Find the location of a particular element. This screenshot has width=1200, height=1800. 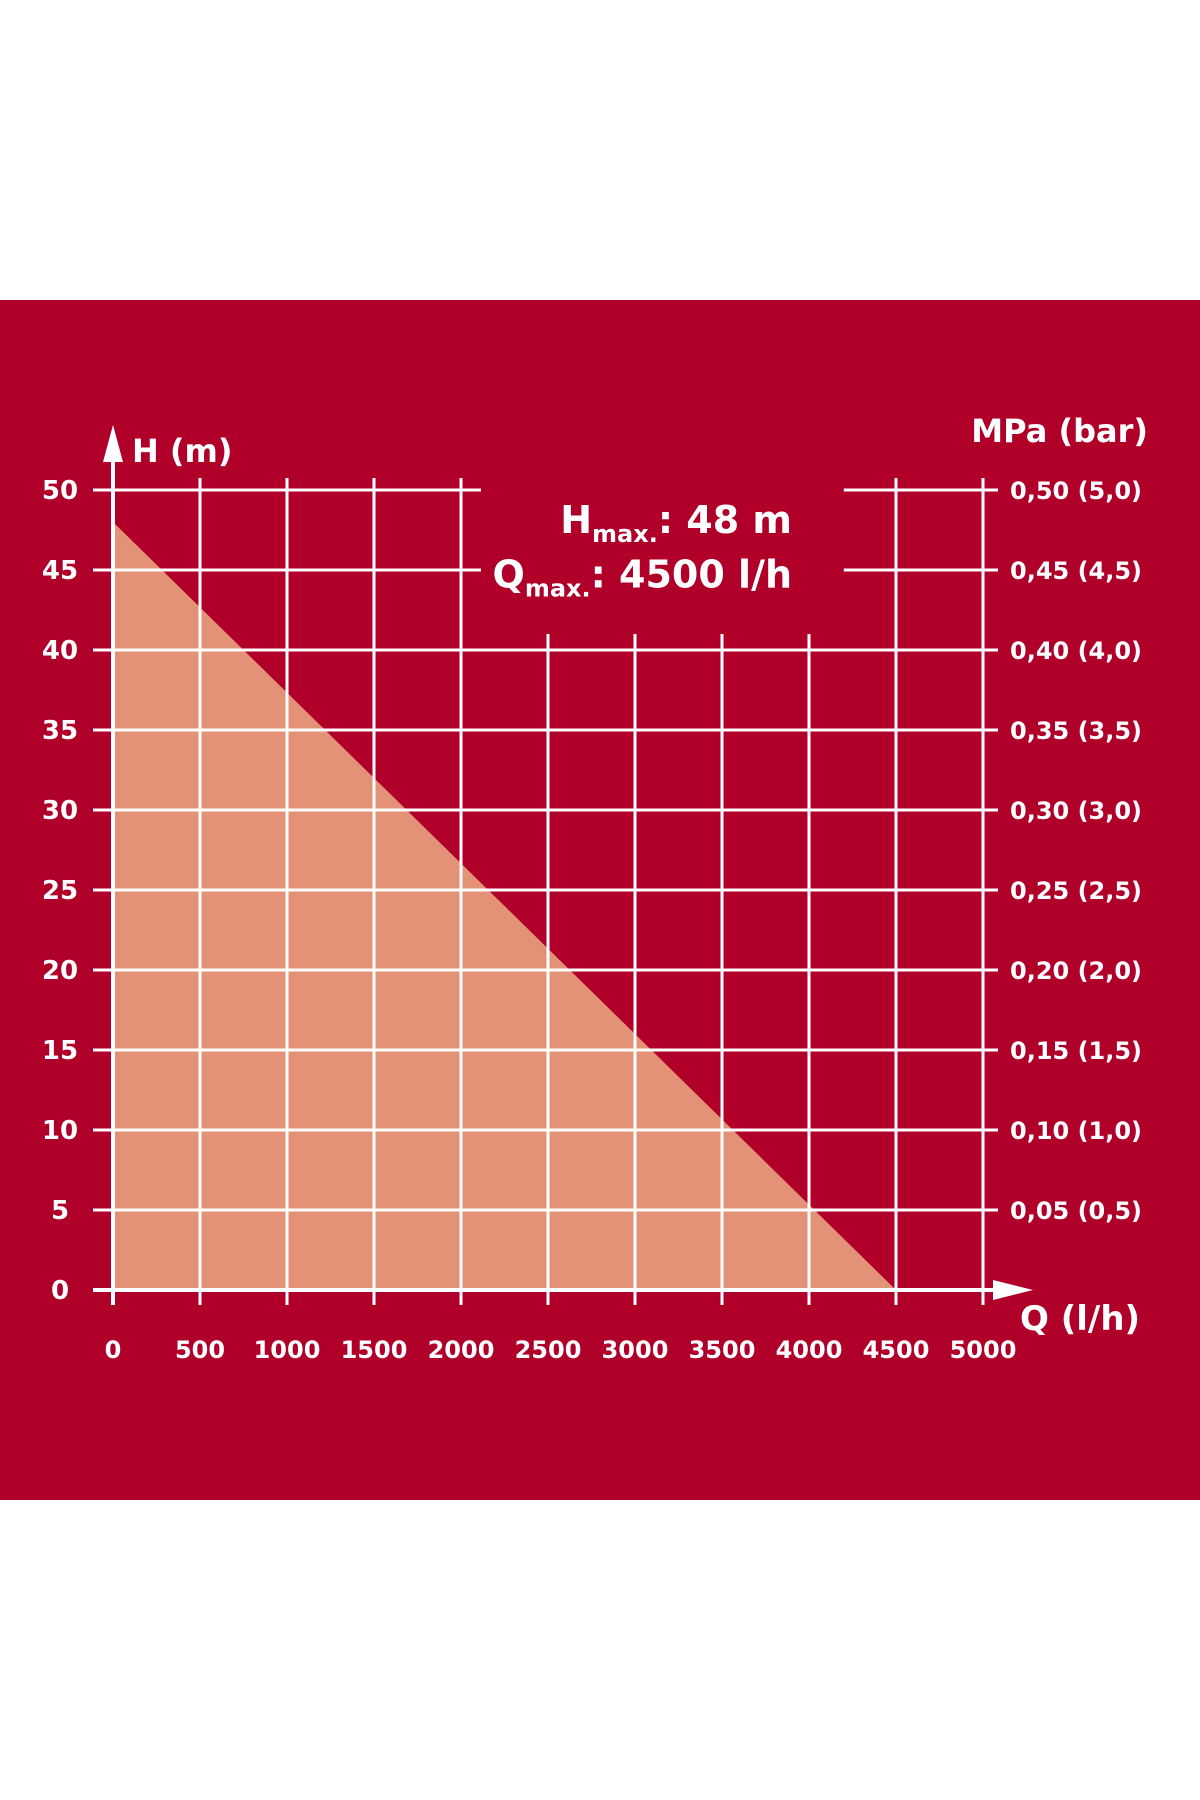

y2-tick-label: 0,45 (4,5) is located at coordinates (1076, 571).